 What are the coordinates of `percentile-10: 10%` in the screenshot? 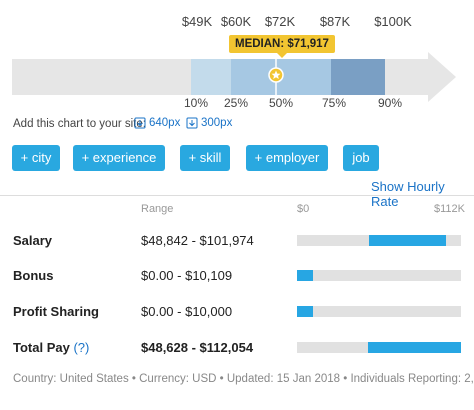 It's located at (196, 103).